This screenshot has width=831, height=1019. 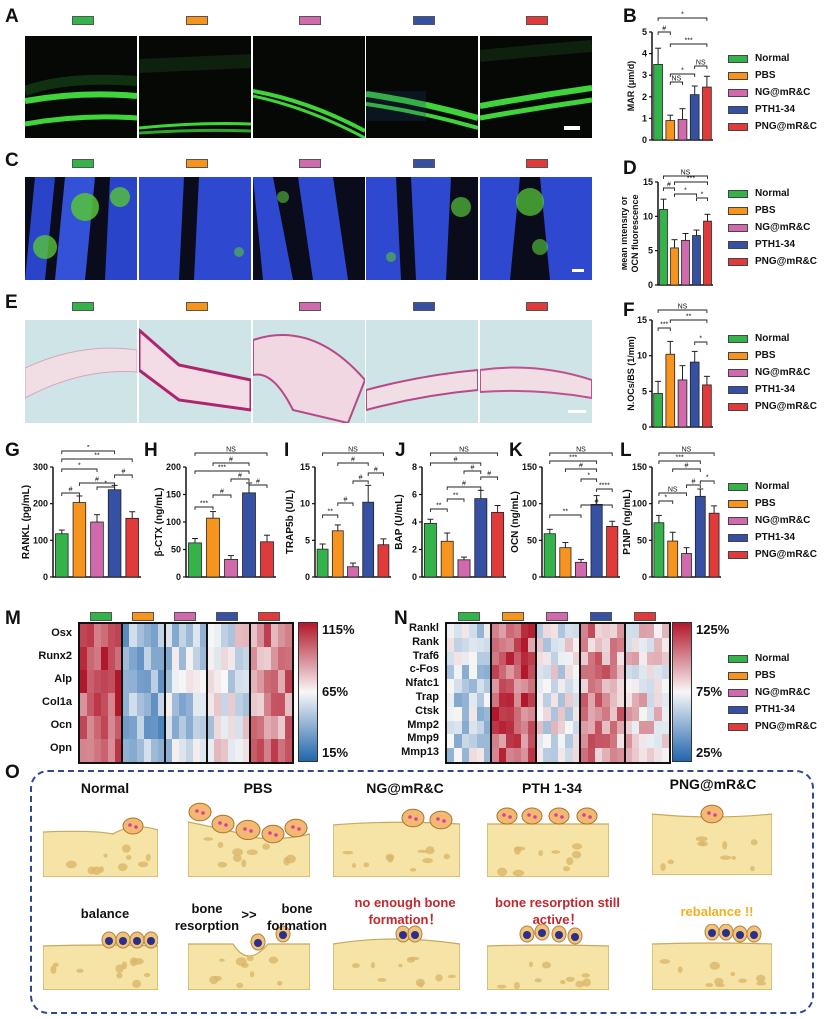 What do you see at coordinates (61, 724) in the screenshot?
I see `heatmap-row-label: Ocn` at bounding box center [61, 724].